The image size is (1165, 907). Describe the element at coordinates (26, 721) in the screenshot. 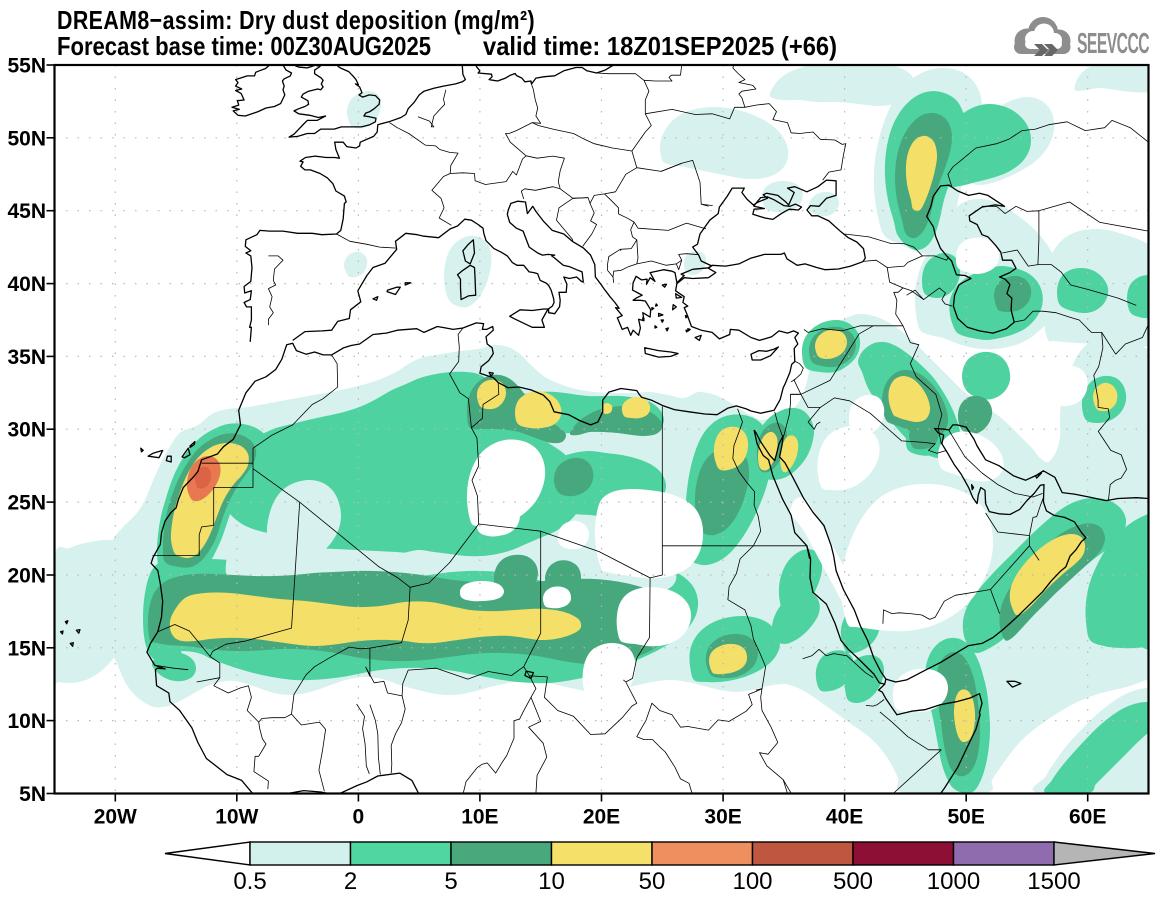

I see `svg-text: 10N` at that location.